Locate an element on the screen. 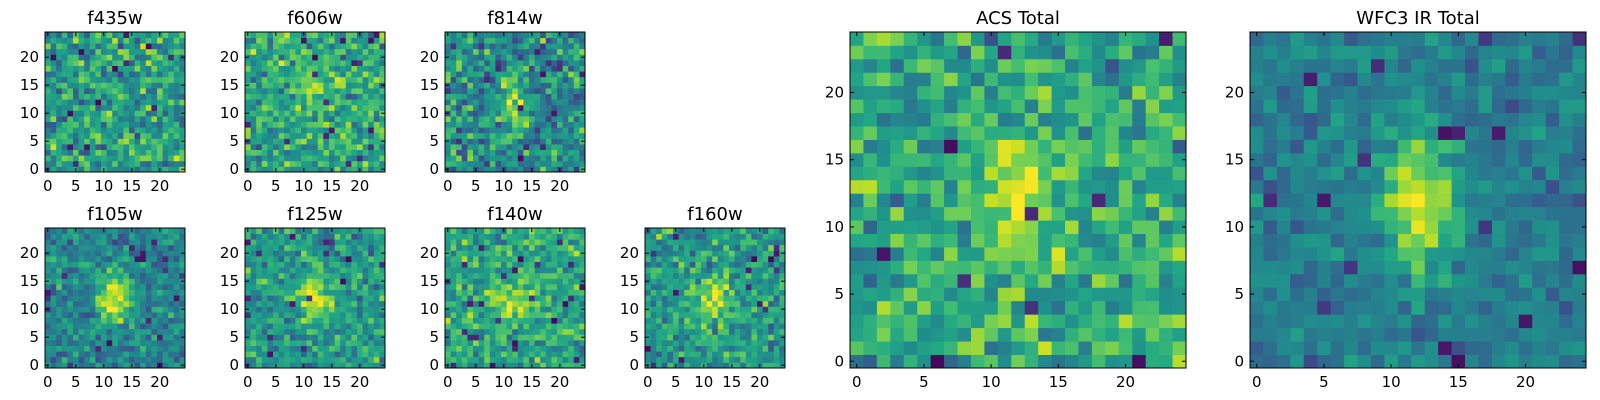  y-tick-label: 10 is located at coordinates (229, 113).